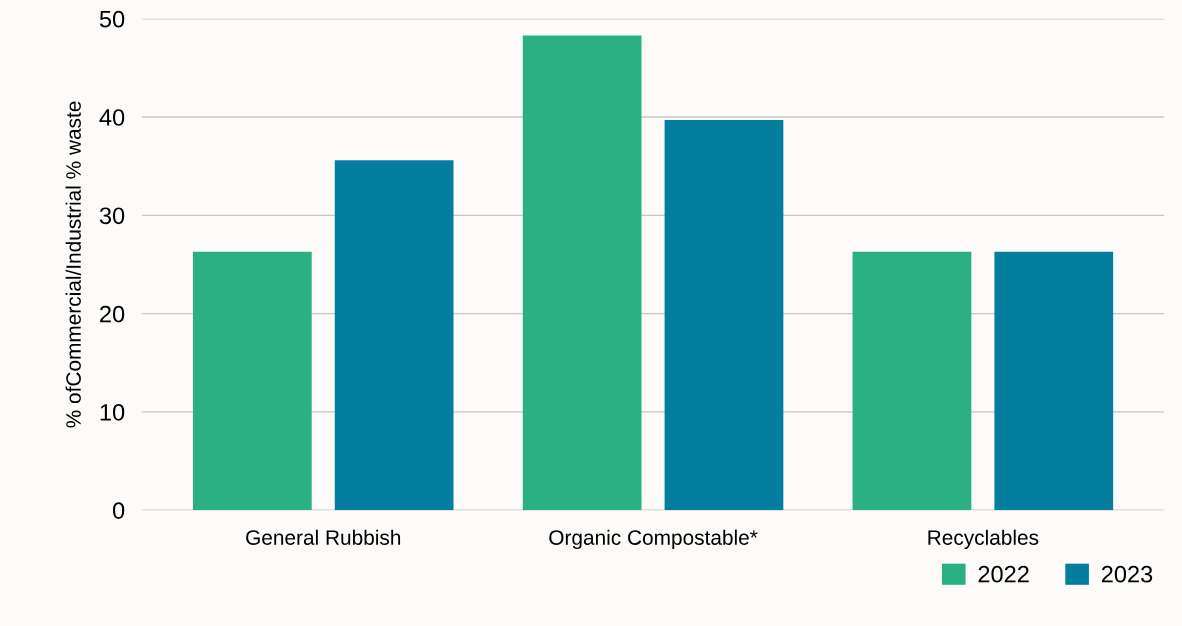  What do you see at coordinates (112, 314) in the screenshot?
I see `y-tick-label: 20` at bounding box center [112, 314].